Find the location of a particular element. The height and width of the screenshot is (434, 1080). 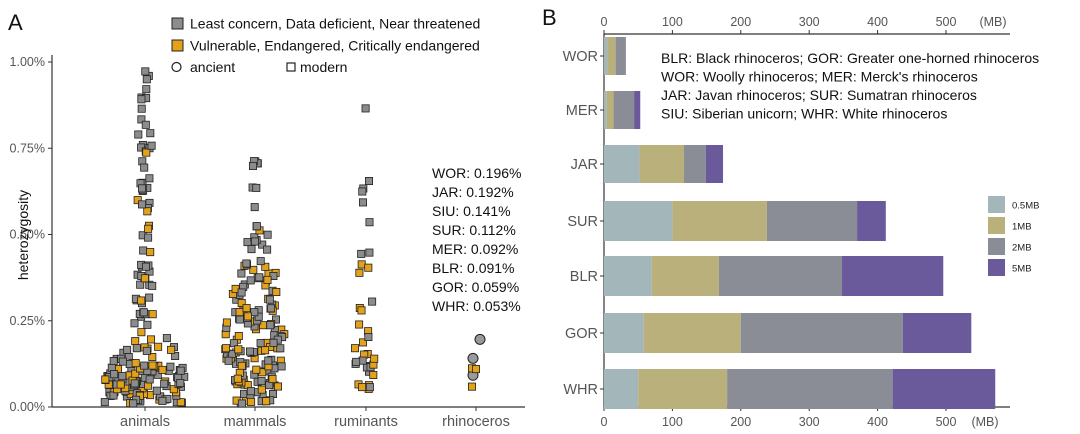

legend-label-1mb: 1MB is located at coordinates (1022, 227).